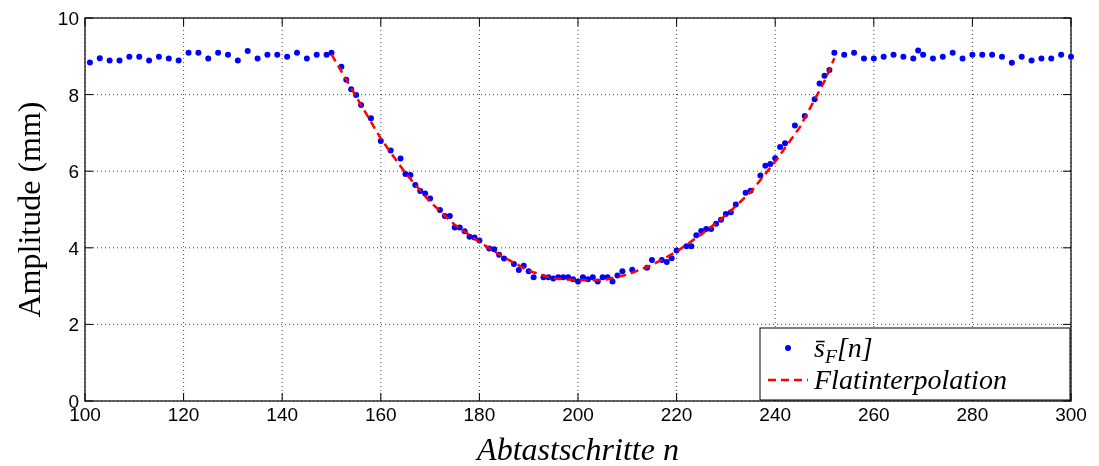 This screenshot has width=1099, height=466. What do you see at coordinates (29, 209) in the screenshot?
I see `y-axis-title: Amplitude (mm)` at bounding box center [29, 209].